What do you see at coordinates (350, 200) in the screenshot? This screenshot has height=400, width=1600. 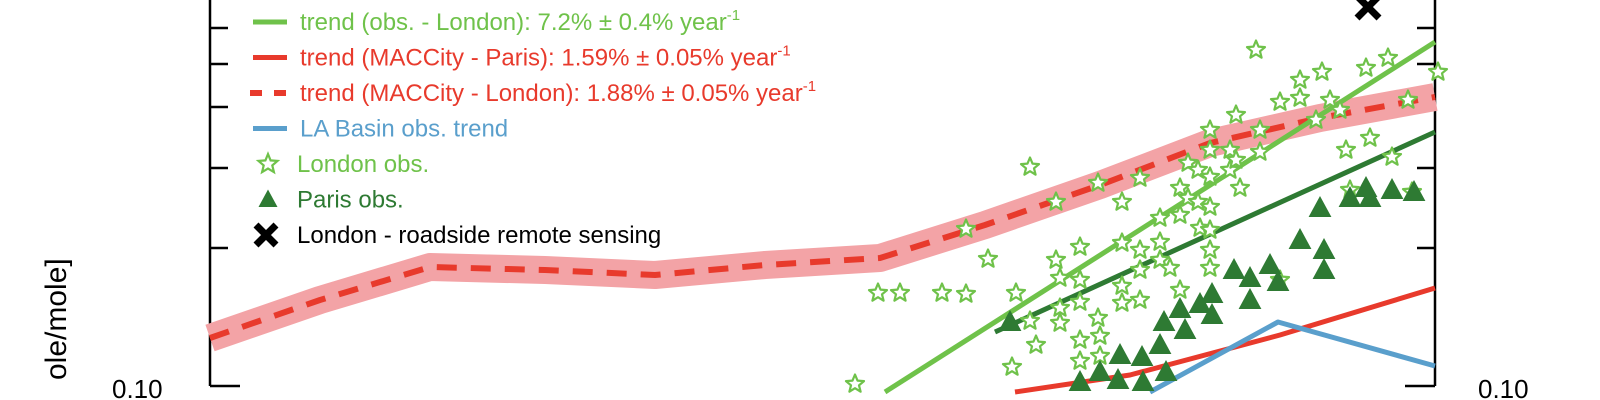 I see `legend-label: Paris obs.` at bounding box center [350, 200].